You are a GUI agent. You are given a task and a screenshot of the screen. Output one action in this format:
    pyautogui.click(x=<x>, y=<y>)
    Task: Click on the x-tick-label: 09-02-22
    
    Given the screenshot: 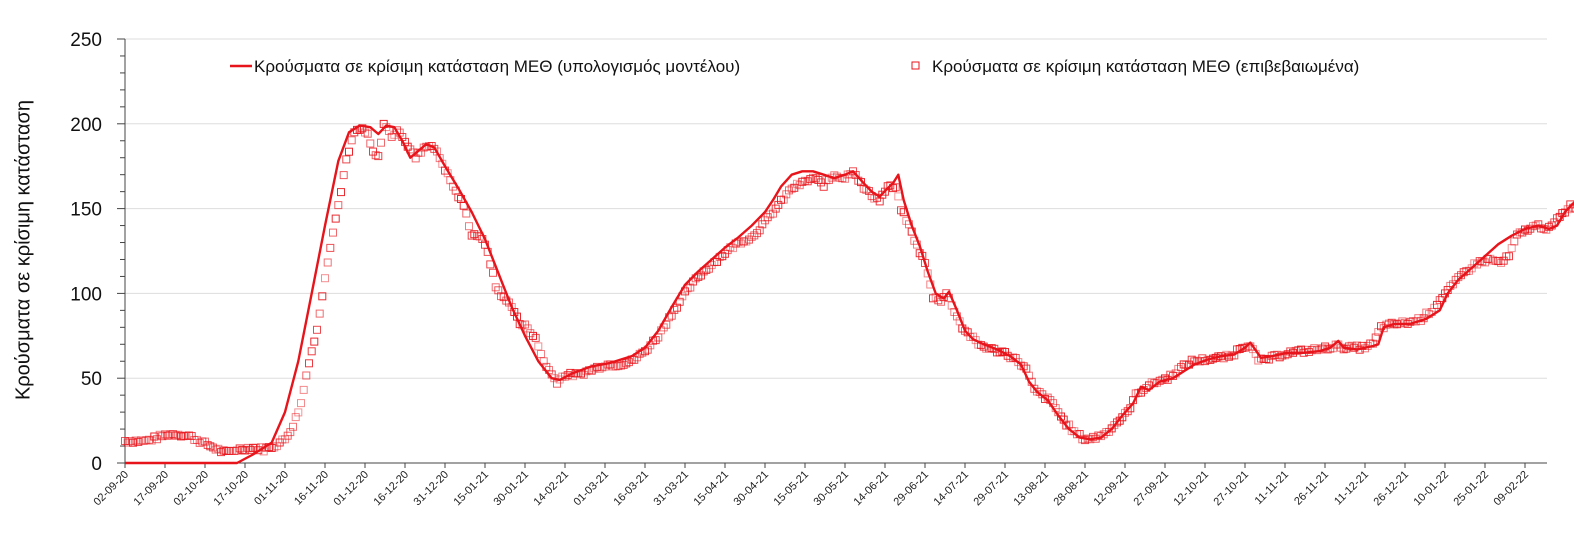 What is the action you would take?
    pyautogui.click(x=1511, y=489)
    